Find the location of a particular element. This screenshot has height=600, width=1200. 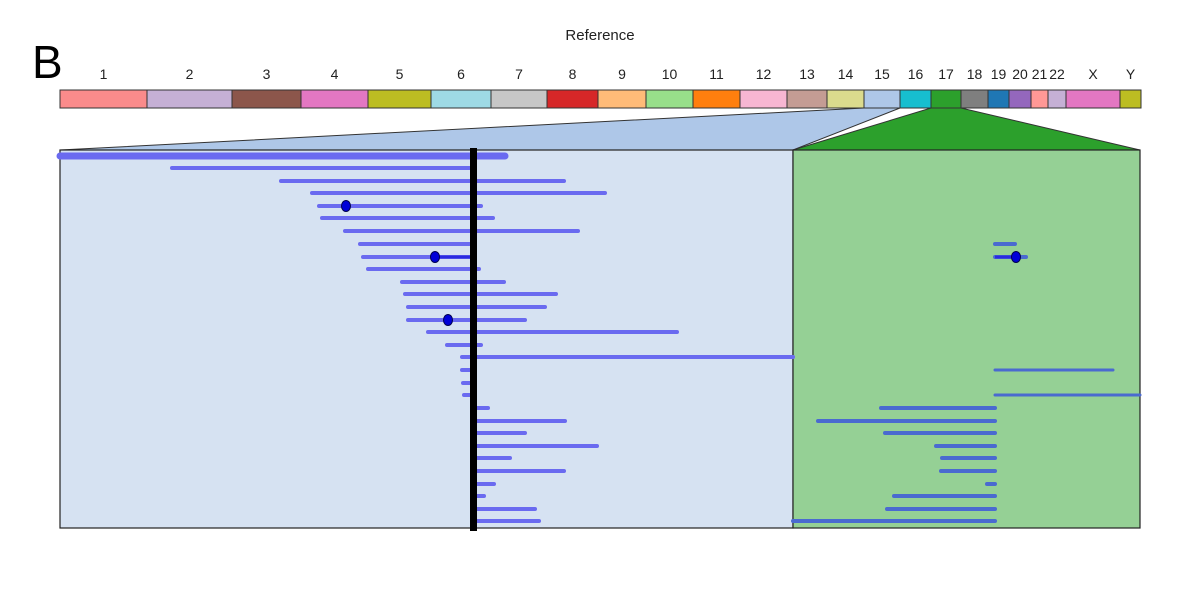

chrom-label-4: 4 is located at coordinates (335, 74).